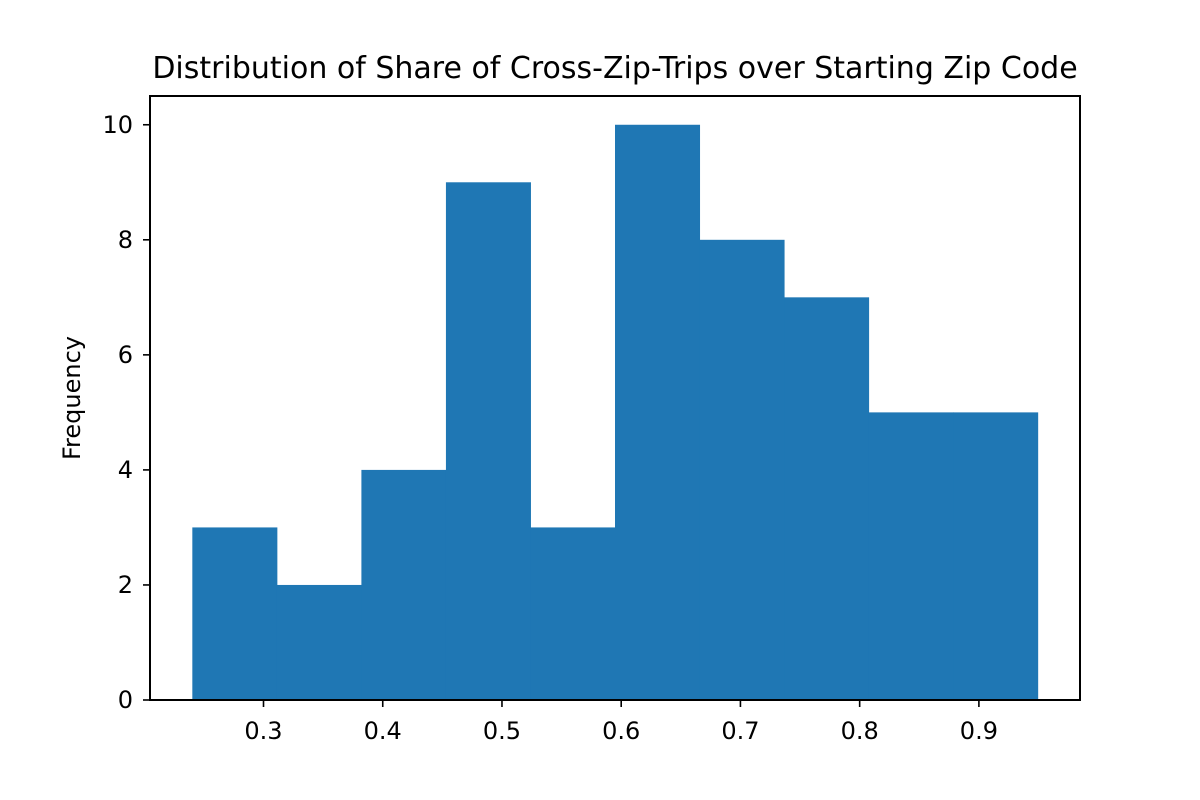 This screenshot has width=1200, height=800. What do you see at coordinates (117, 125) in the screenshot?
I see `y-tick-label: 10` at bounding box center [117, 125].